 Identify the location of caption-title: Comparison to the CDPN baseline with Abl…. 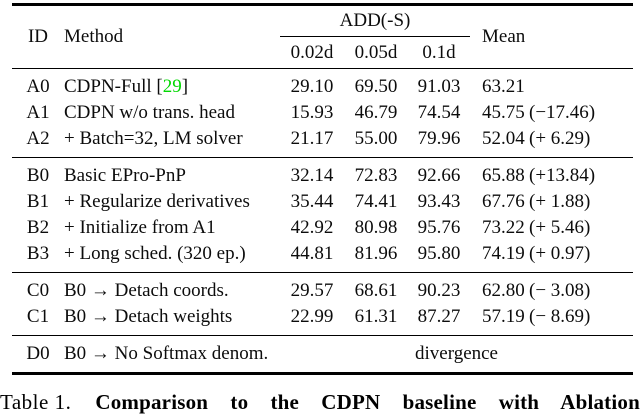
(367, 402).